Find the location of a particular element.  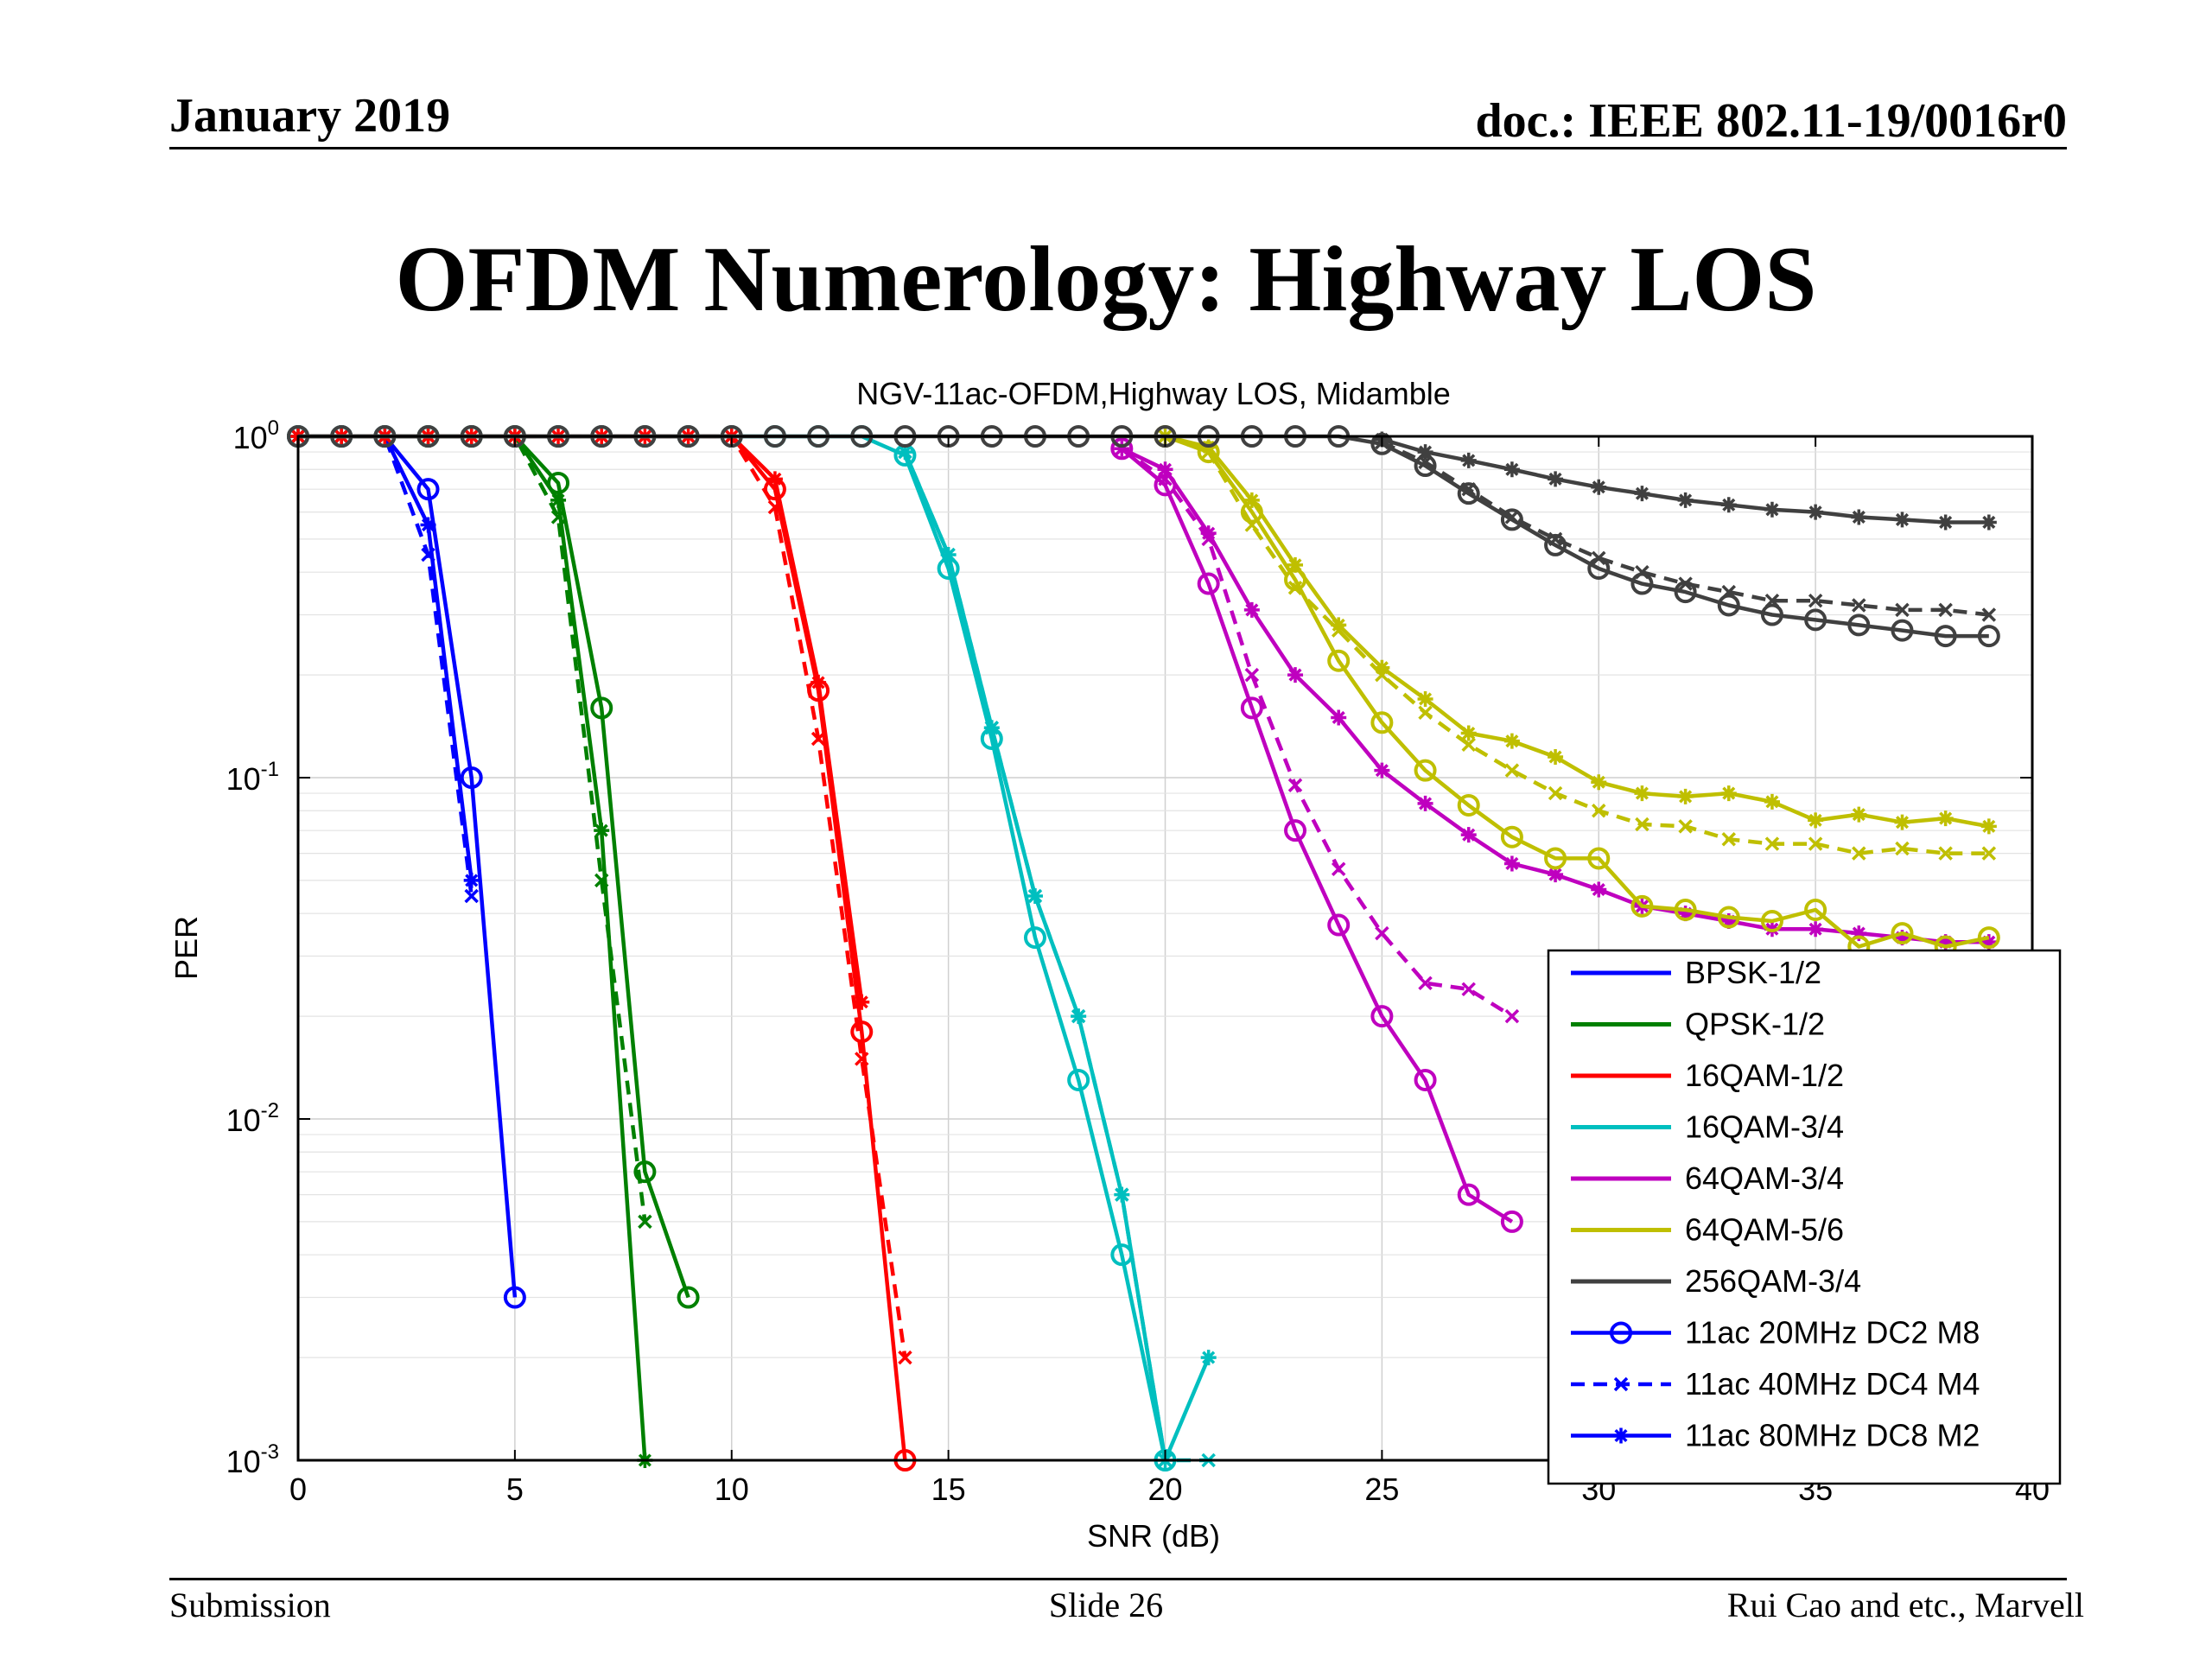

legend-label: BPSK-1/2 is located at coordinates (1753, 972).